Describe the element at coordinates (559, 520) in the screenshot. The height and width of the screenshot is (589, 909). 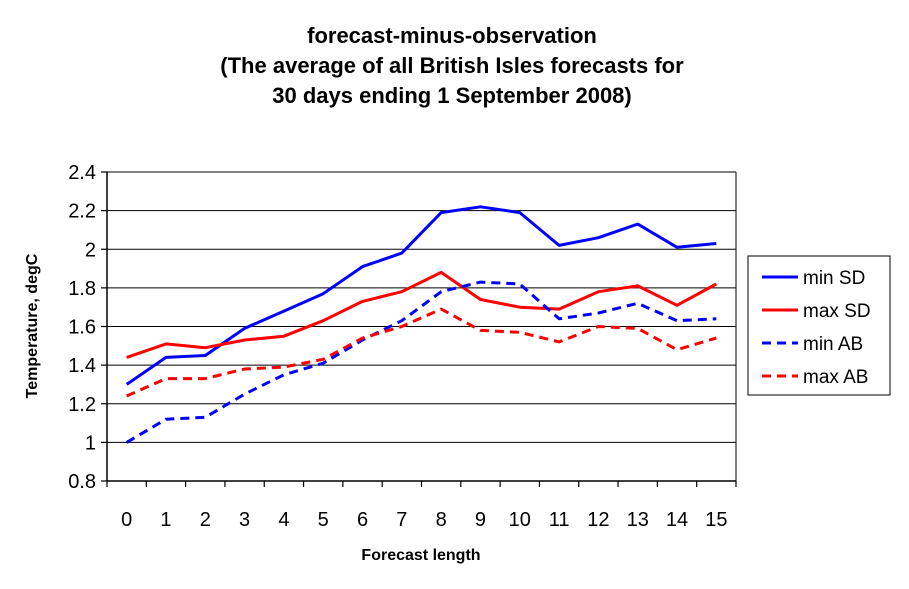
I see `x-tick-label: 11` at that location.